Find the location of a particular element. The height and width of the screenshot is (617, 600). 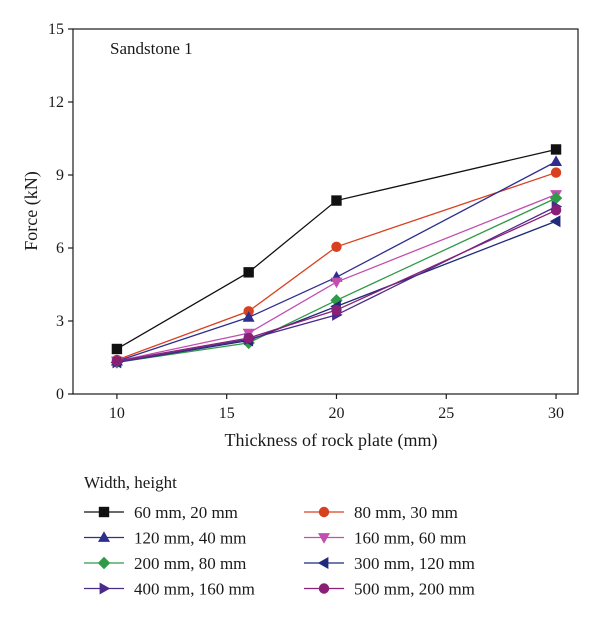

panel-annotation: Sandstone 1 is located at coordinates (151, 48).